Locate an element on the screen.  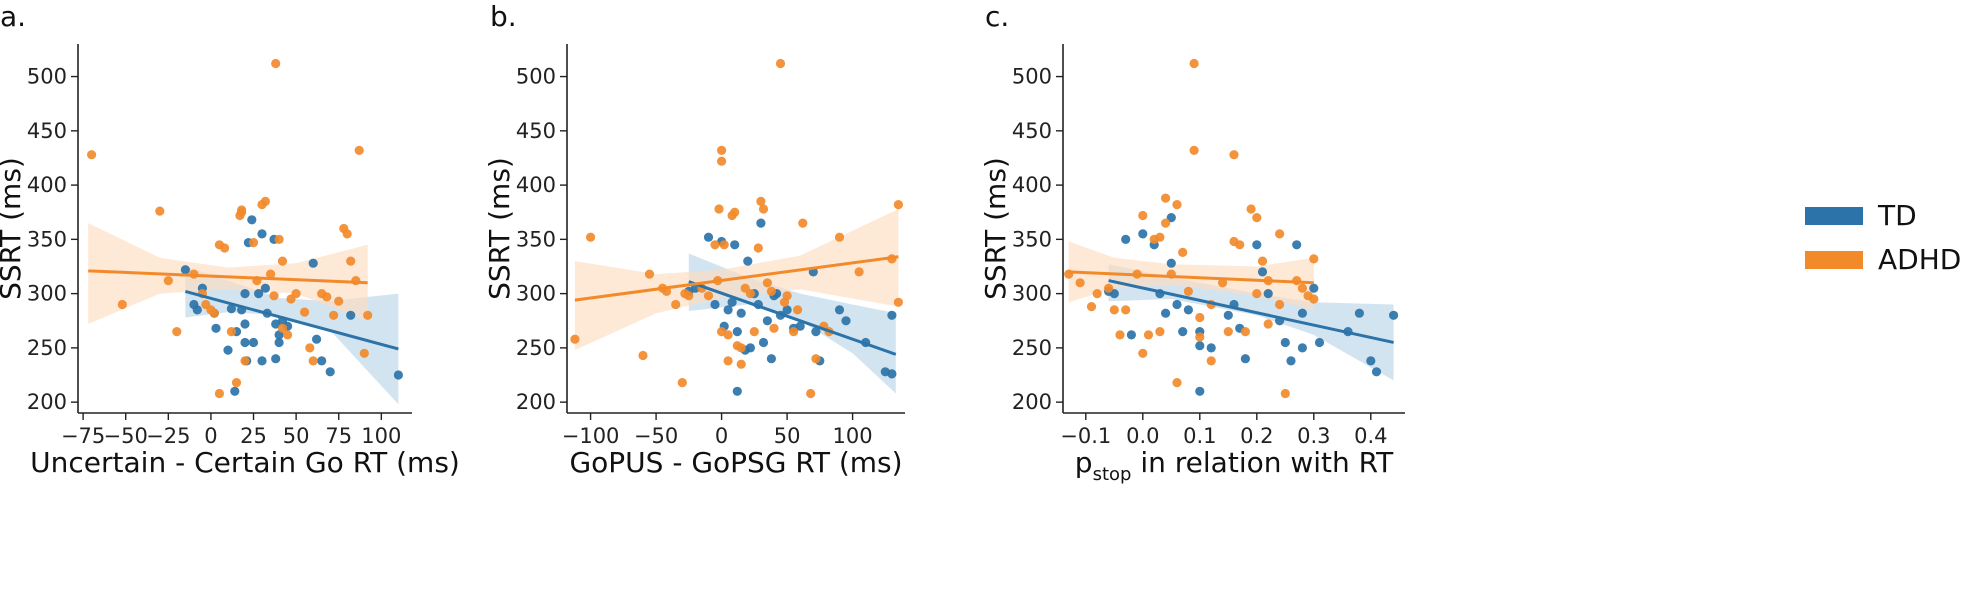
y-tick-label: 450 is located at coordinates (536, 131).